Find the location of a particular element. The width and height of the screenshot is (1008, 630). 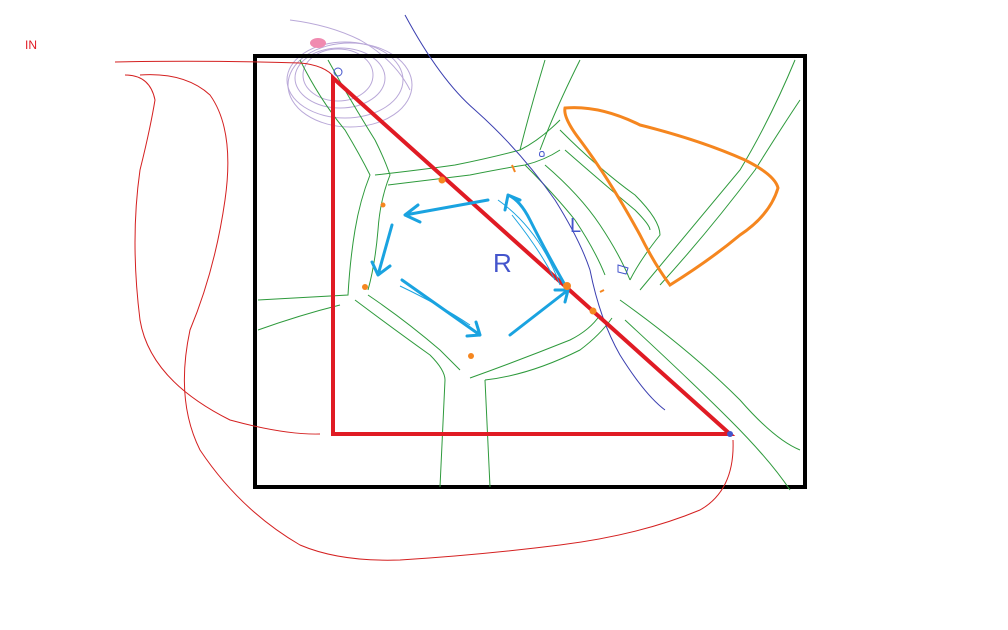

orange-markers is located at coordinates (483, 261).